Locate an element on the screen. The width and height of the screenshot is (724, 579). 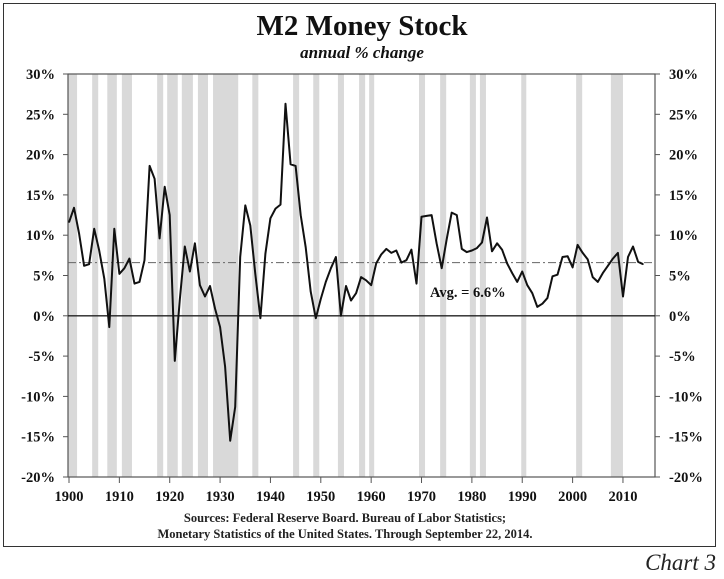
y-tick-label-left: -10% is located at coordinates (38, 397).